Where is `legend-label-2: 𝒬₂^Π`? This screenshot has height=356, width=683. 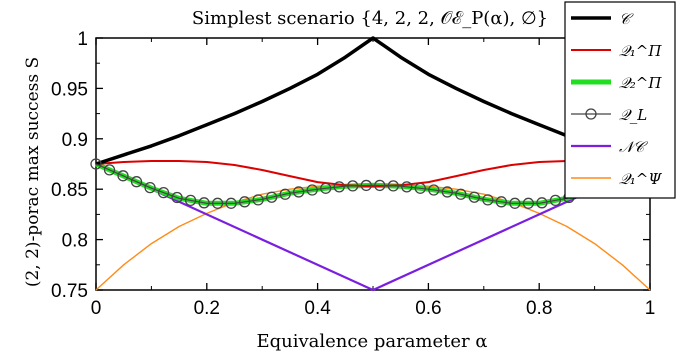
legend-label-2: 𝒬₂^Π is located at coordinates (640, 83).